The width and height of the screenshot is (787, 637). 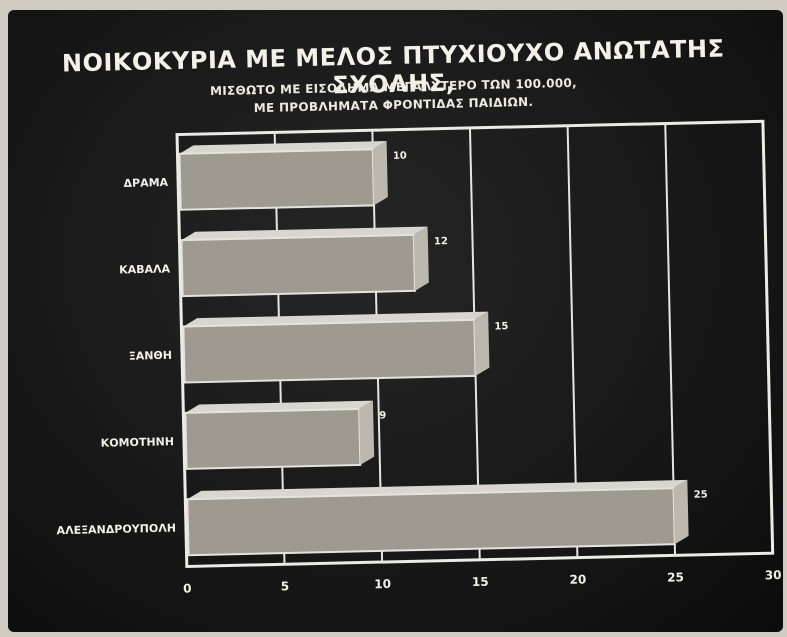 What do you see at coordinates (336, 319) in the screenshot?
I see `bar-2-top` at bounding box center [336, 319].